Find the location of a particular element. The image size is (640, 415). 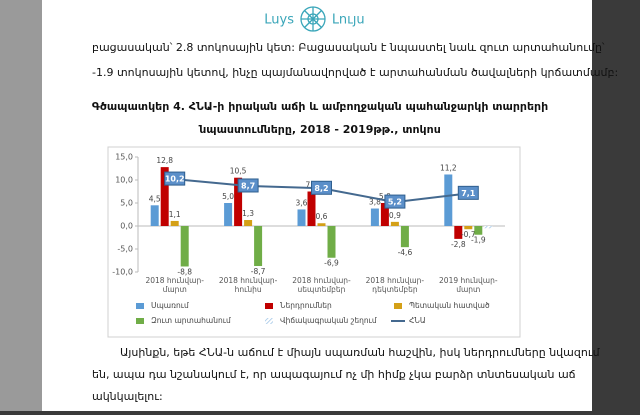

legend-label: Պետական հատված is located at coordinates (449, 305).